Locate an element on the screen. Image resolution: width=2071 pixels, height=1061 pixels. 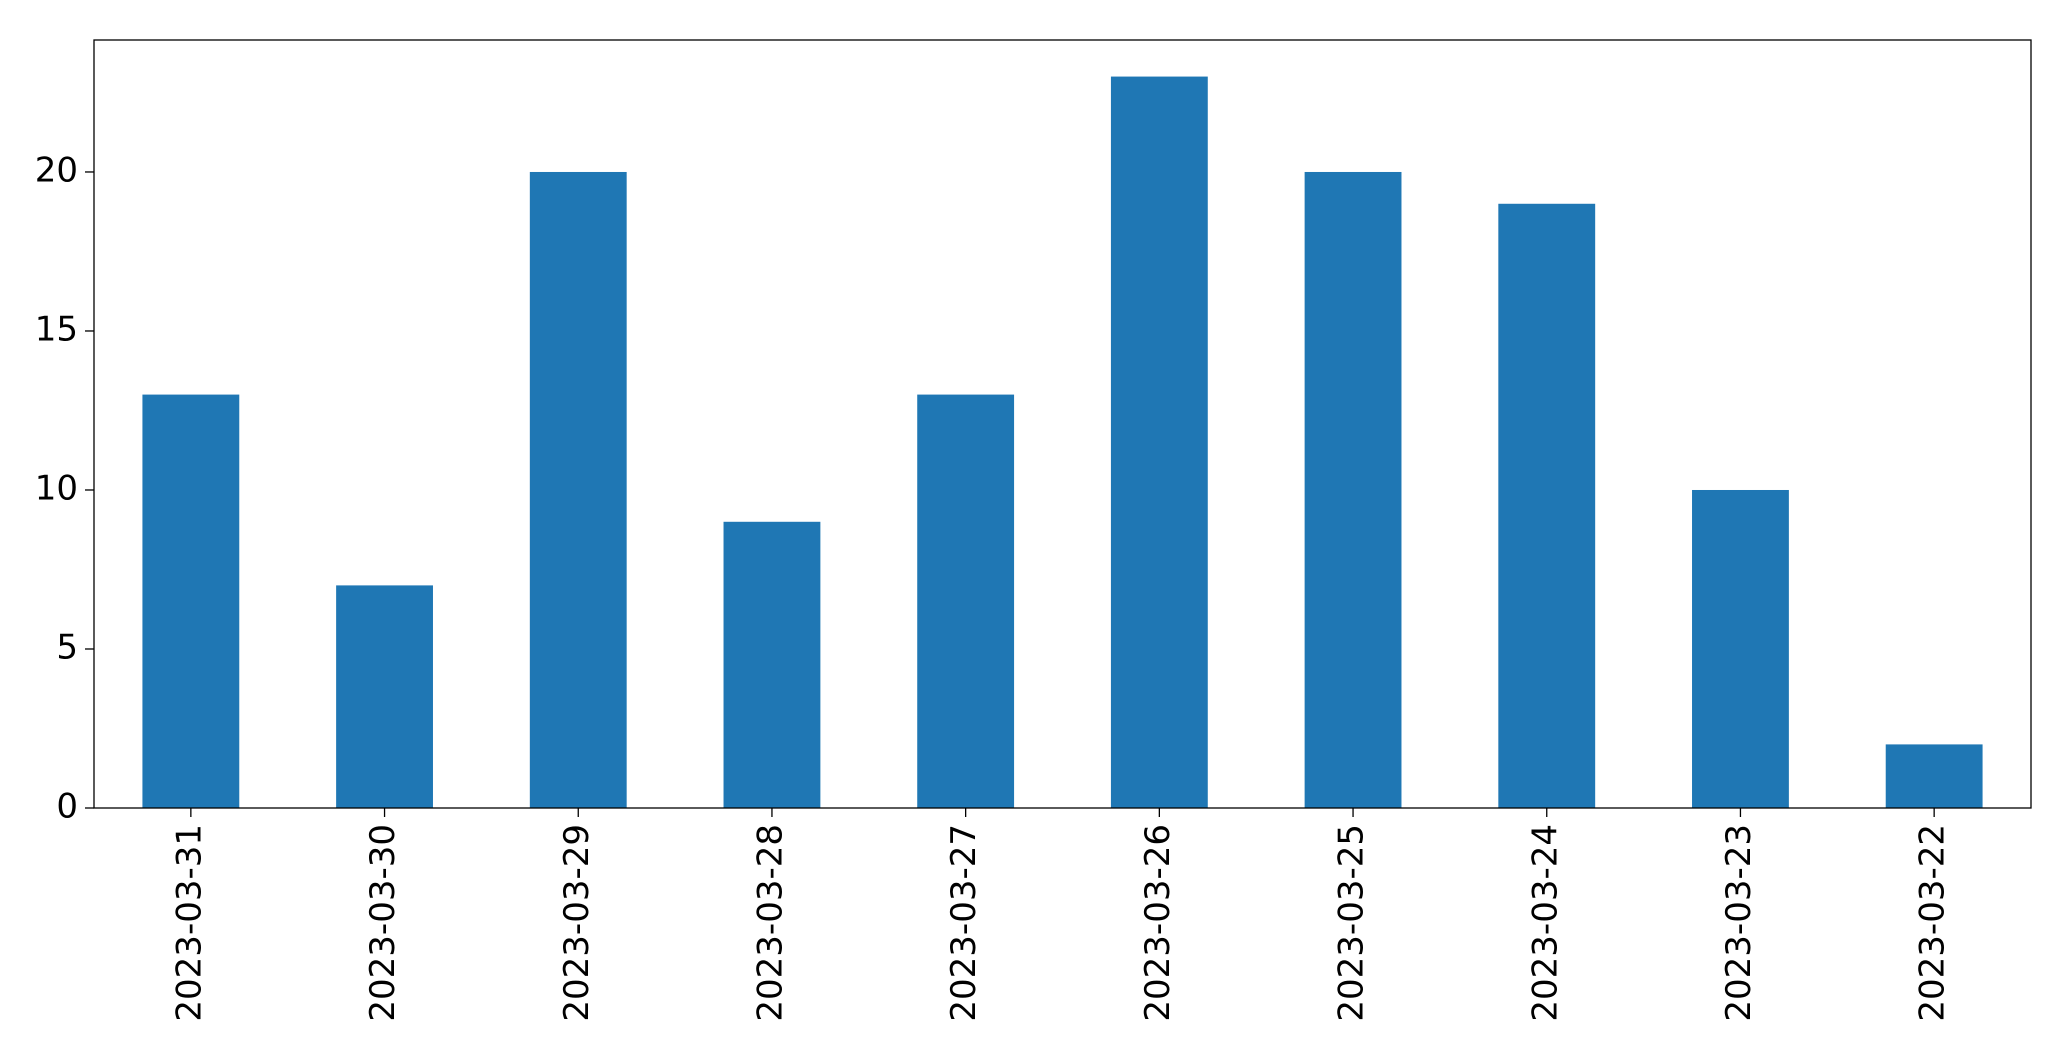
x-tick-label: 2023-03-26 is located at coordinates (1158, 923).